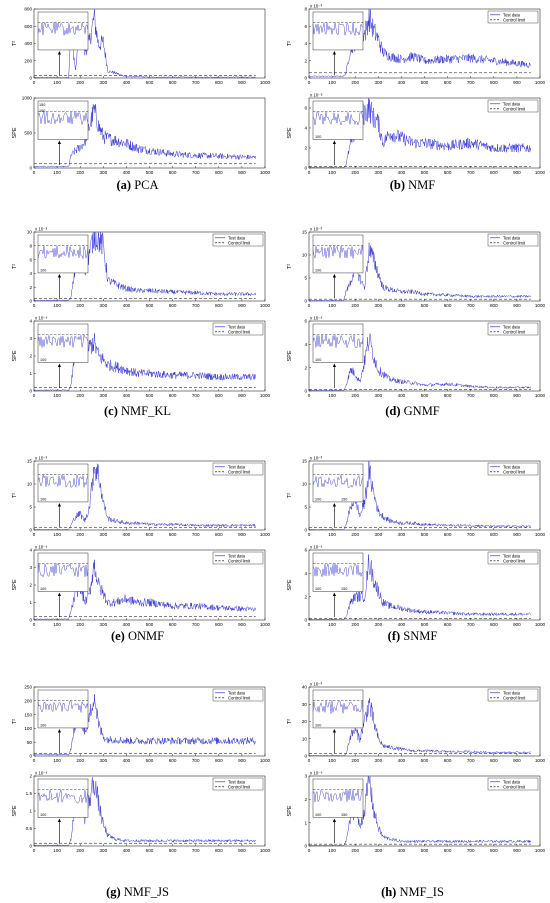 The image size is (550, 903). What do you see at coordinates (305, 573) in the screenshot?
I see `y-tick-label: 4` at bounding box center [305, 573].